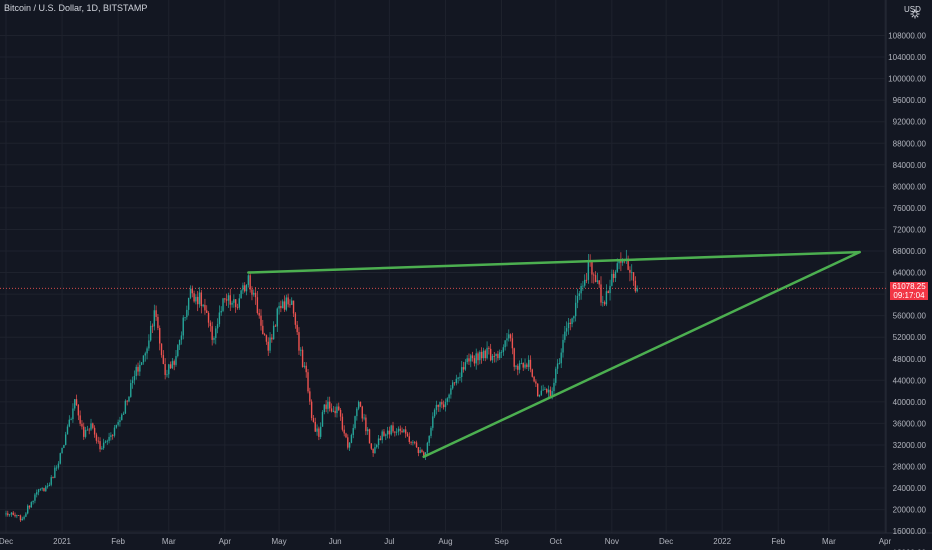  What do you see at coordinates (910, 229) in the screenshot?
I see `y-tick-label: 72000.00` at bounding box center [910, 229].